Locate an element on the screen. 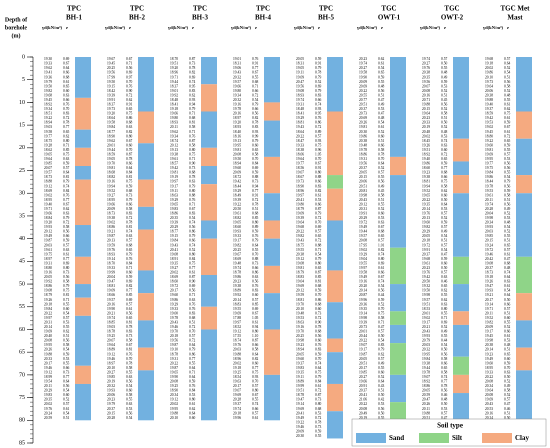 The width and height of the screenshot is (550, 448). unit-weight: 19.59 is located at coordinates (300, 295).